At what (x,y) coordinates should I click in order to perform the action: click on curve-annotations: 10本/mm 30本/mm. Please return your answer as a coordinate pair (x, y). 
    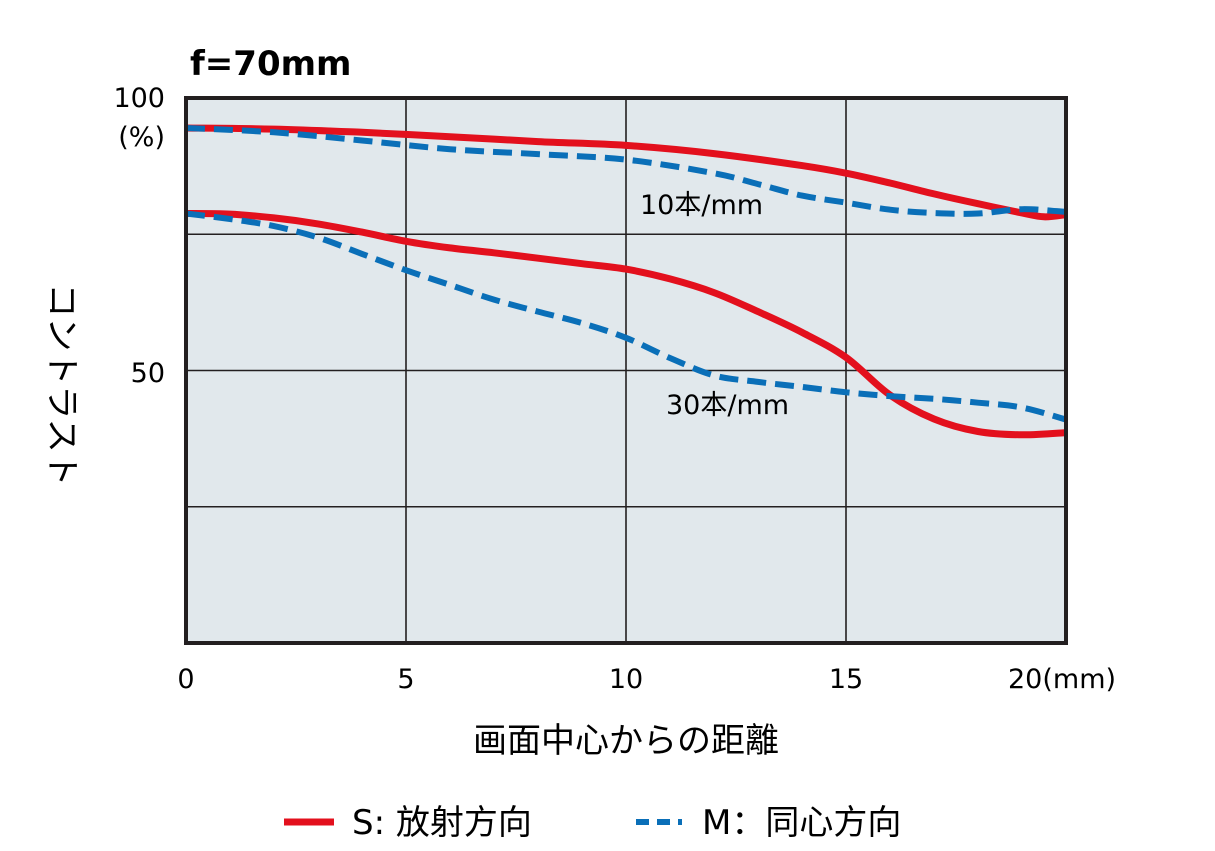
    Looking at the image, I should click on (714, 305).